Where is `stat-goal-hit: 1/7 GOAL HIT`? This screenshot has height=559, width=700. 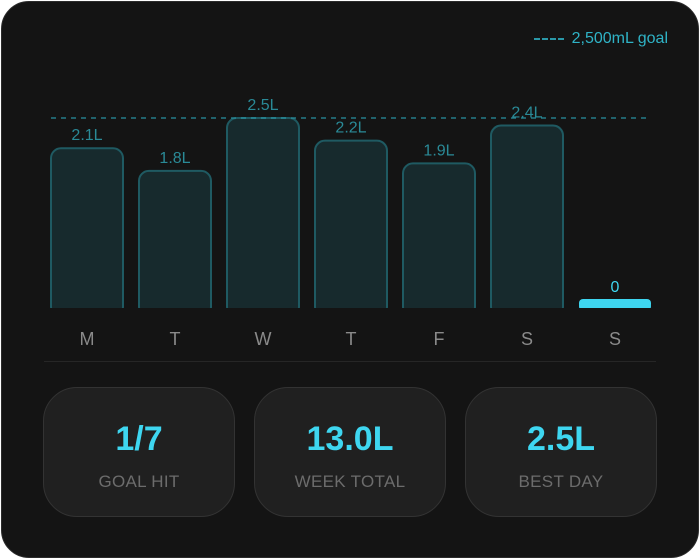
stat-goal-hit: 1/7 GOAL HIT is located at coordinates (139, 452).